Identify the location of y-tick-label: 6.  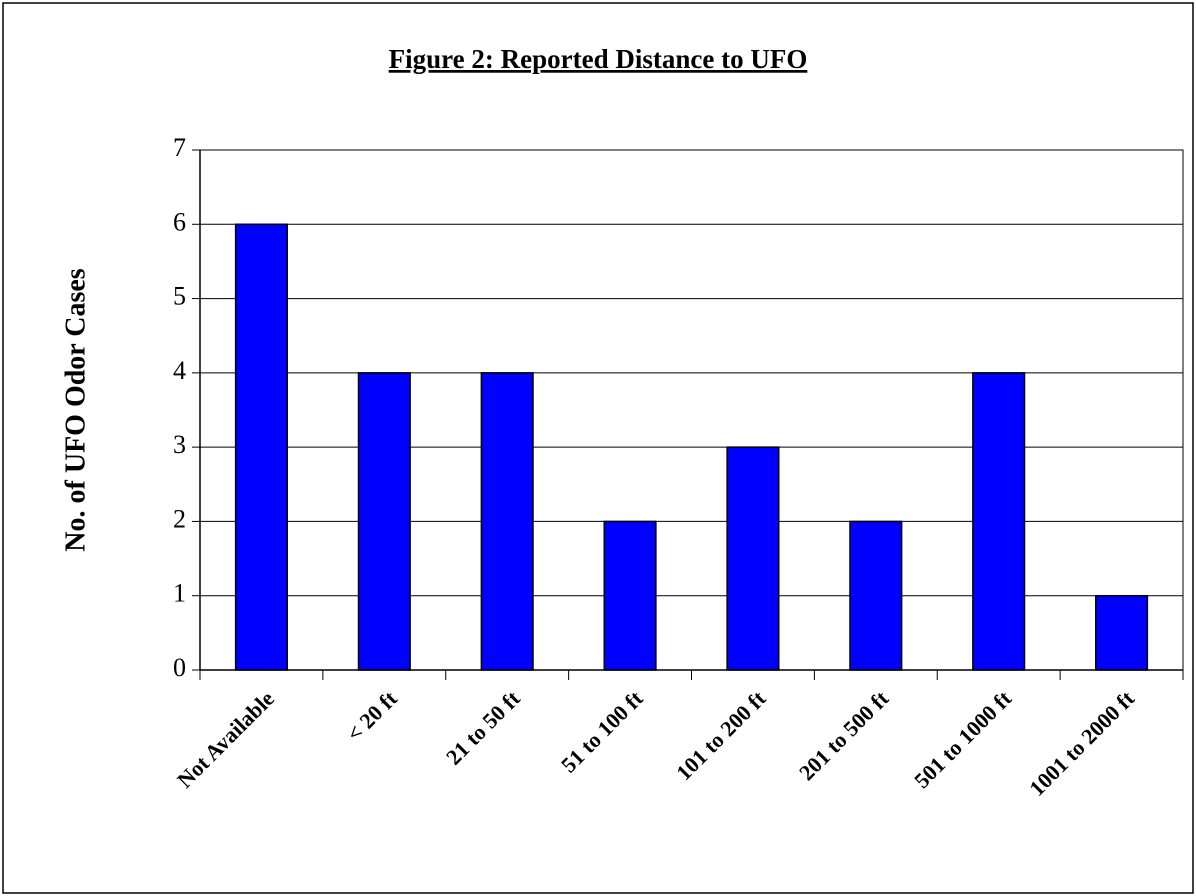
(179, 221).